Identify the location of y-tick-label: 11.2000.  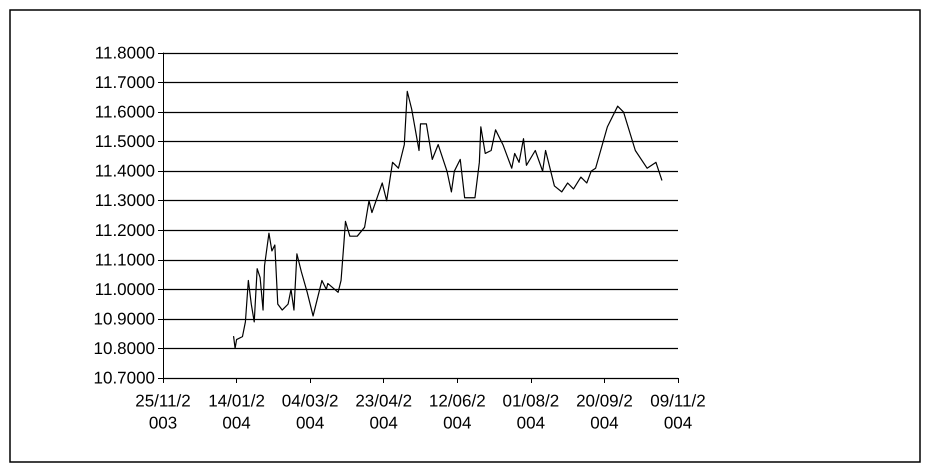
(124, 230).